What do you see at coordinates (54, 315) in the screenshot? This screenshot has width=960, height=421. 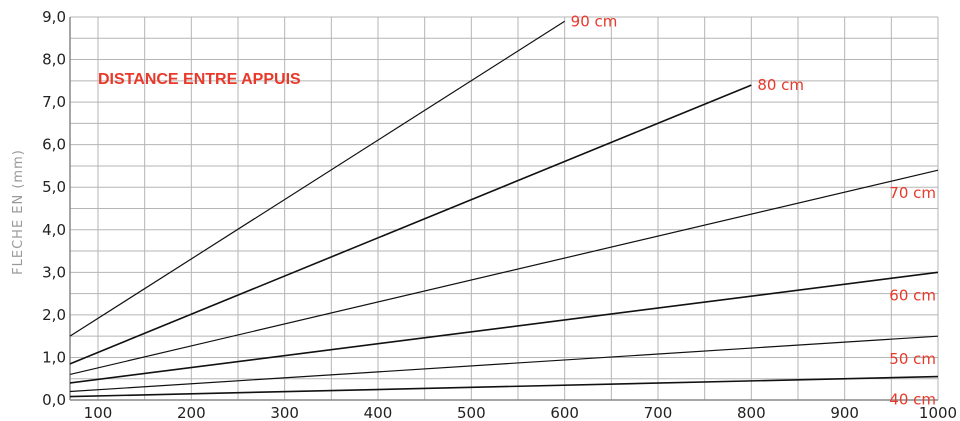 I see `y-tick-label: 2,0` at bounding box center [54, 315].